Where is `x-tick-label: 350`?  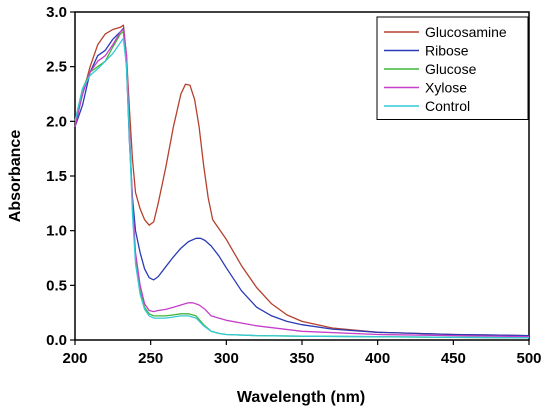
x-tick-label: 350 is located at coordinates (301, 358).